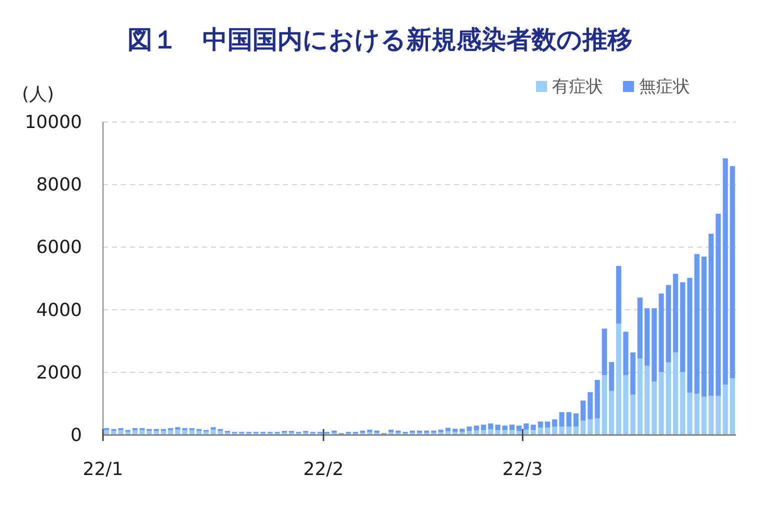  Describe the element at coordinates (59, 247) in the screenshot. I see `y-tick-label: 6000` at that location.